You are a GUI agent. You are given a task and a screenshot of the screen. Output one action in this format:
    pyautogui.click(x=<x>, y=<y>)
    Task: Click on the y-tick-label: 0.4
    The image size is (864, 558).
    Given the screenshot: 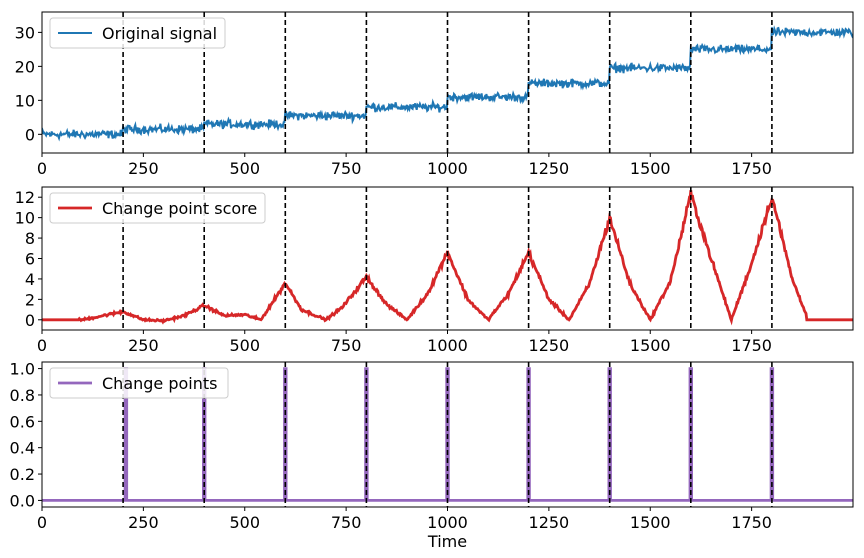 What is the action you would take?
    pyautogui.click(x=22, y=448)
    